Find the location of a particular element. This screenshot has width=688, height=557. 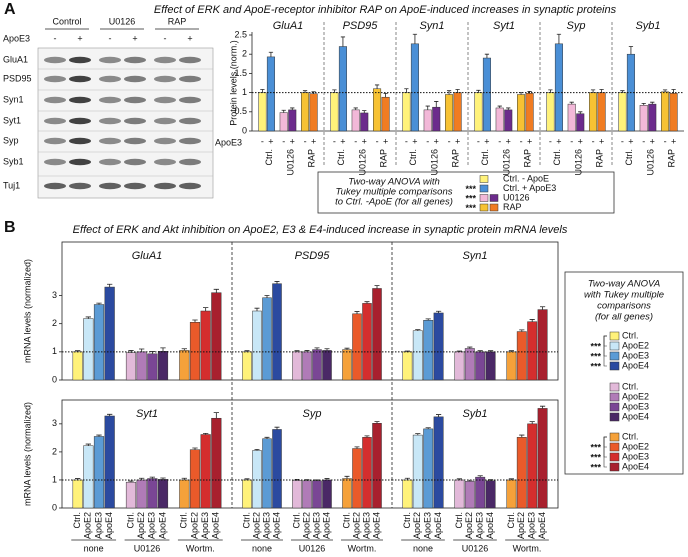

x-tick-label: Ctrl. is located at coordinates (77, 520).